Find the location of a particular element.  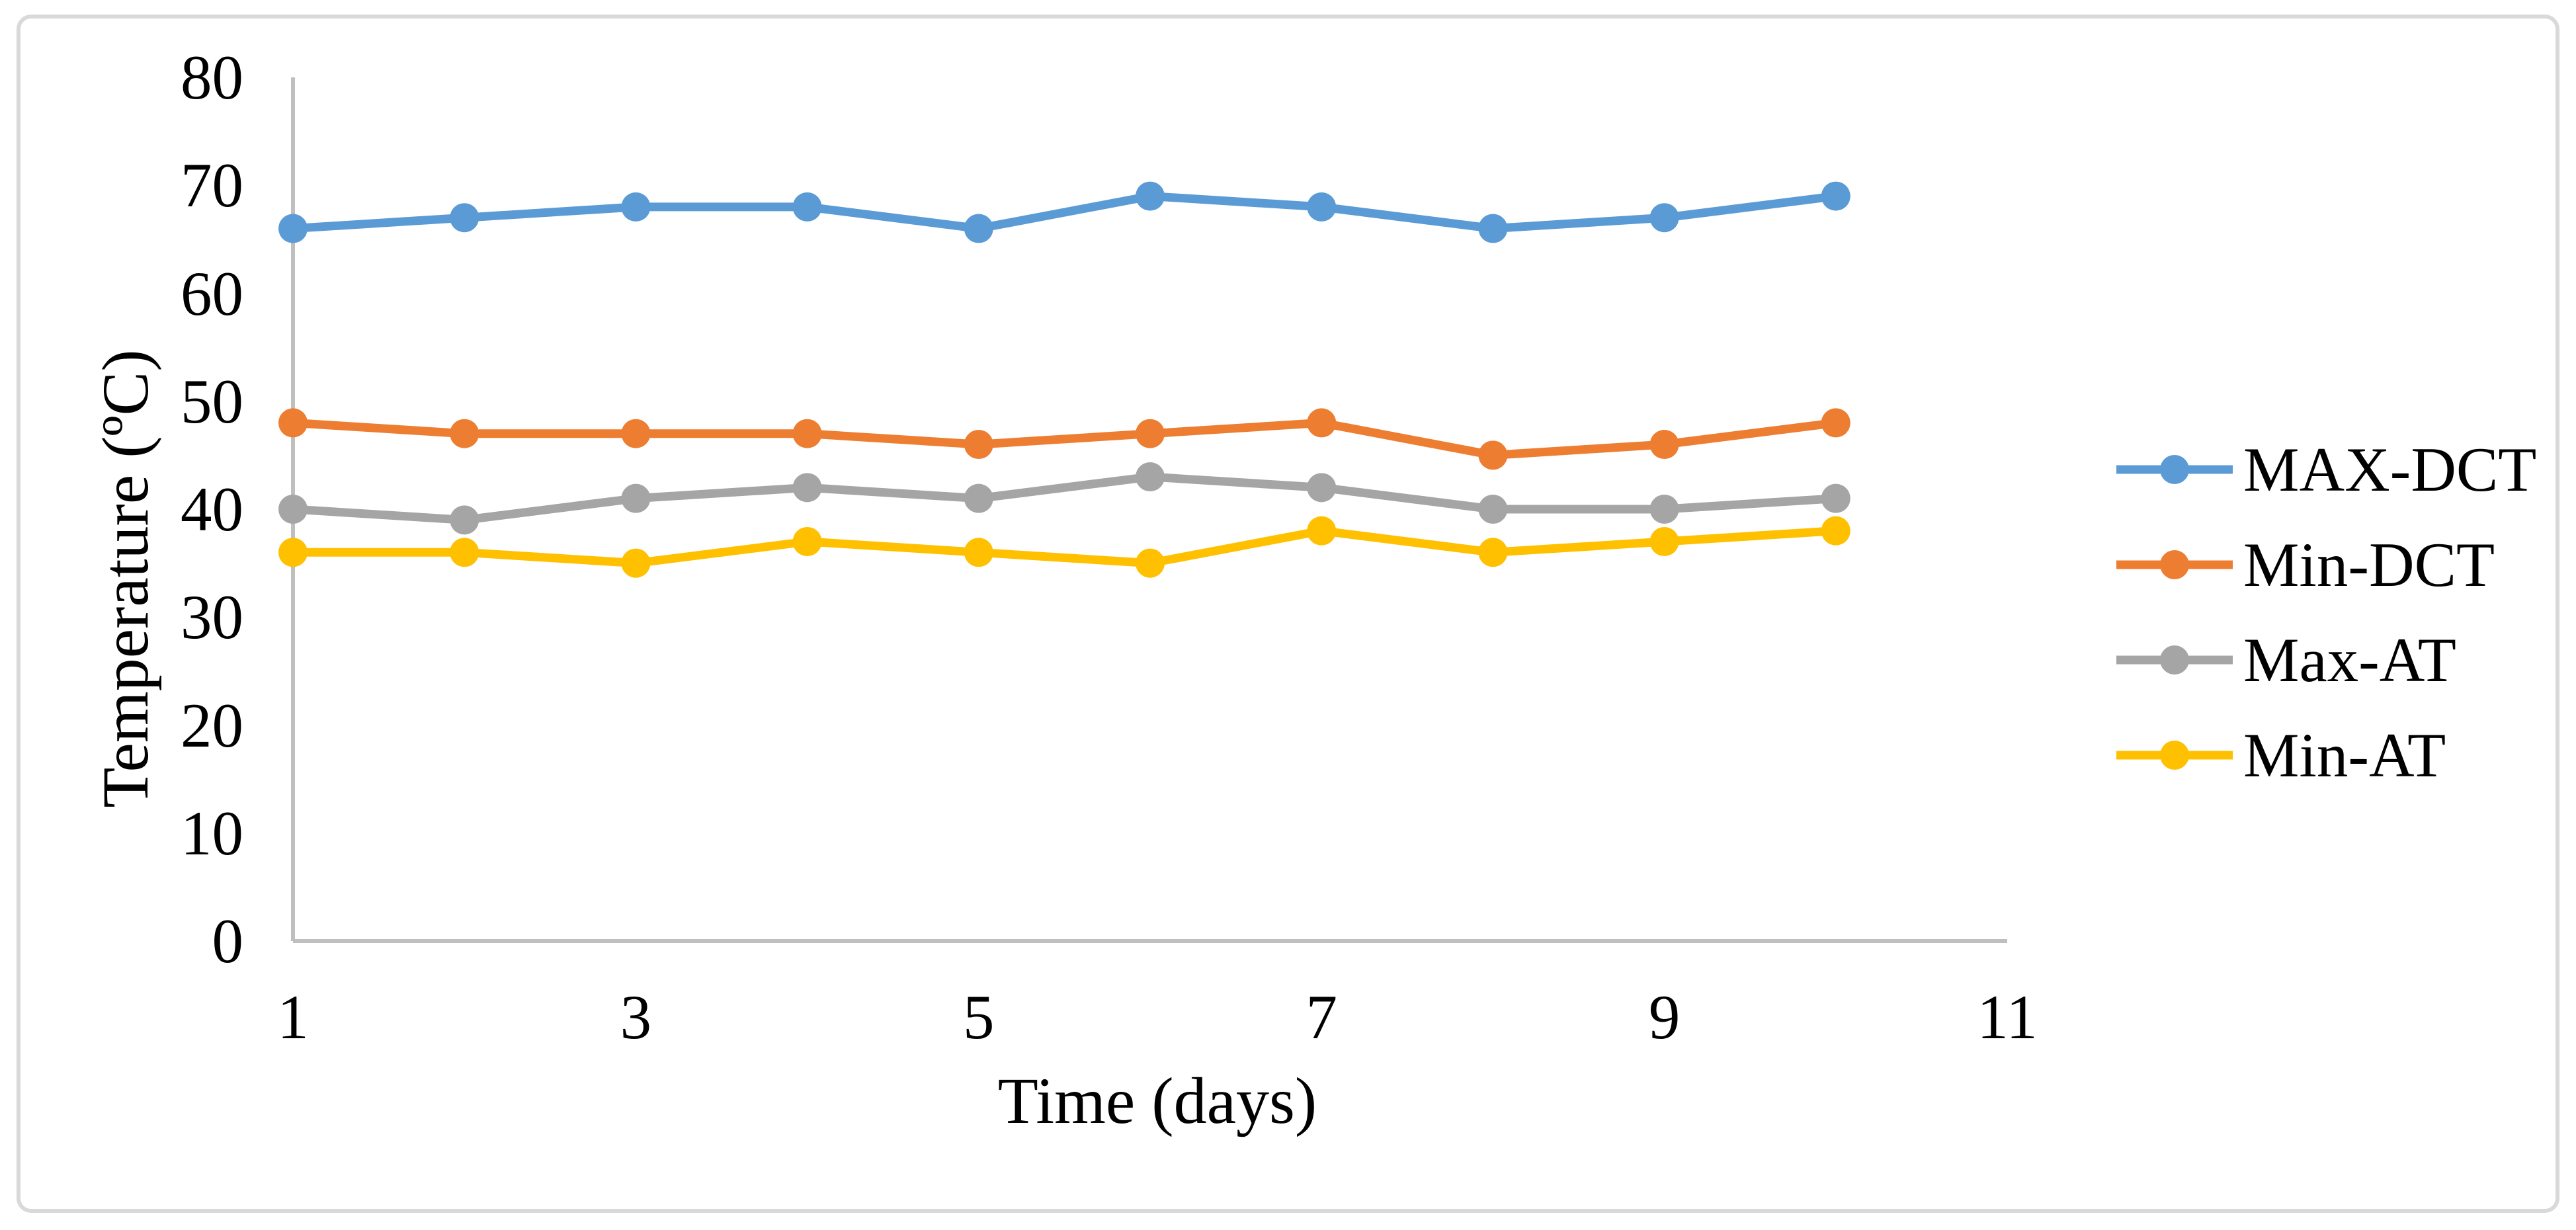

data-point-Min-DCT-day1 is located at coordinates (293, 423).